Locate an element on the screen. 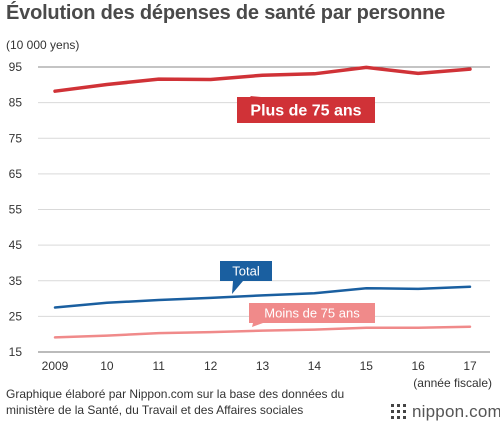 This screenshot has width=500, height=428. series-label: Total is located at coordinates (246, 271).